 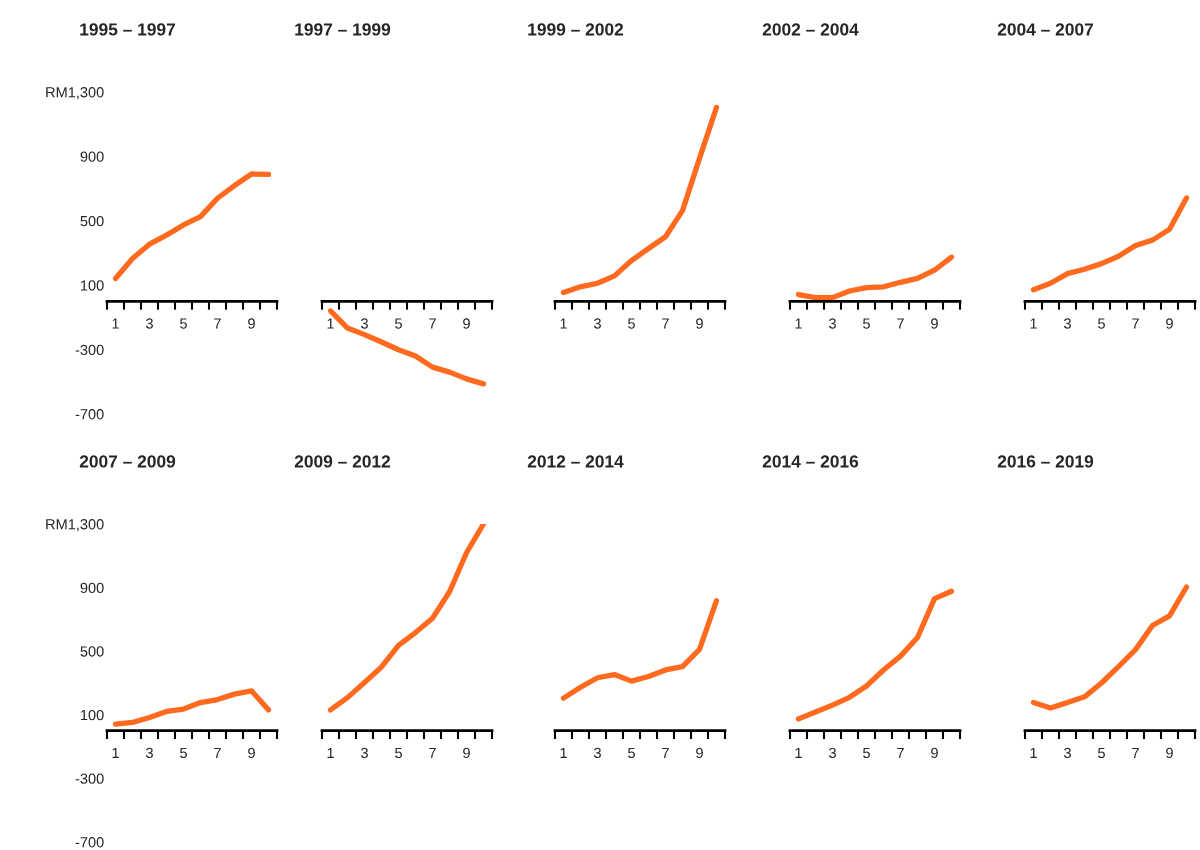 I want to click on chart-title: 2004 – 2007, so click(x=1045, y=29).